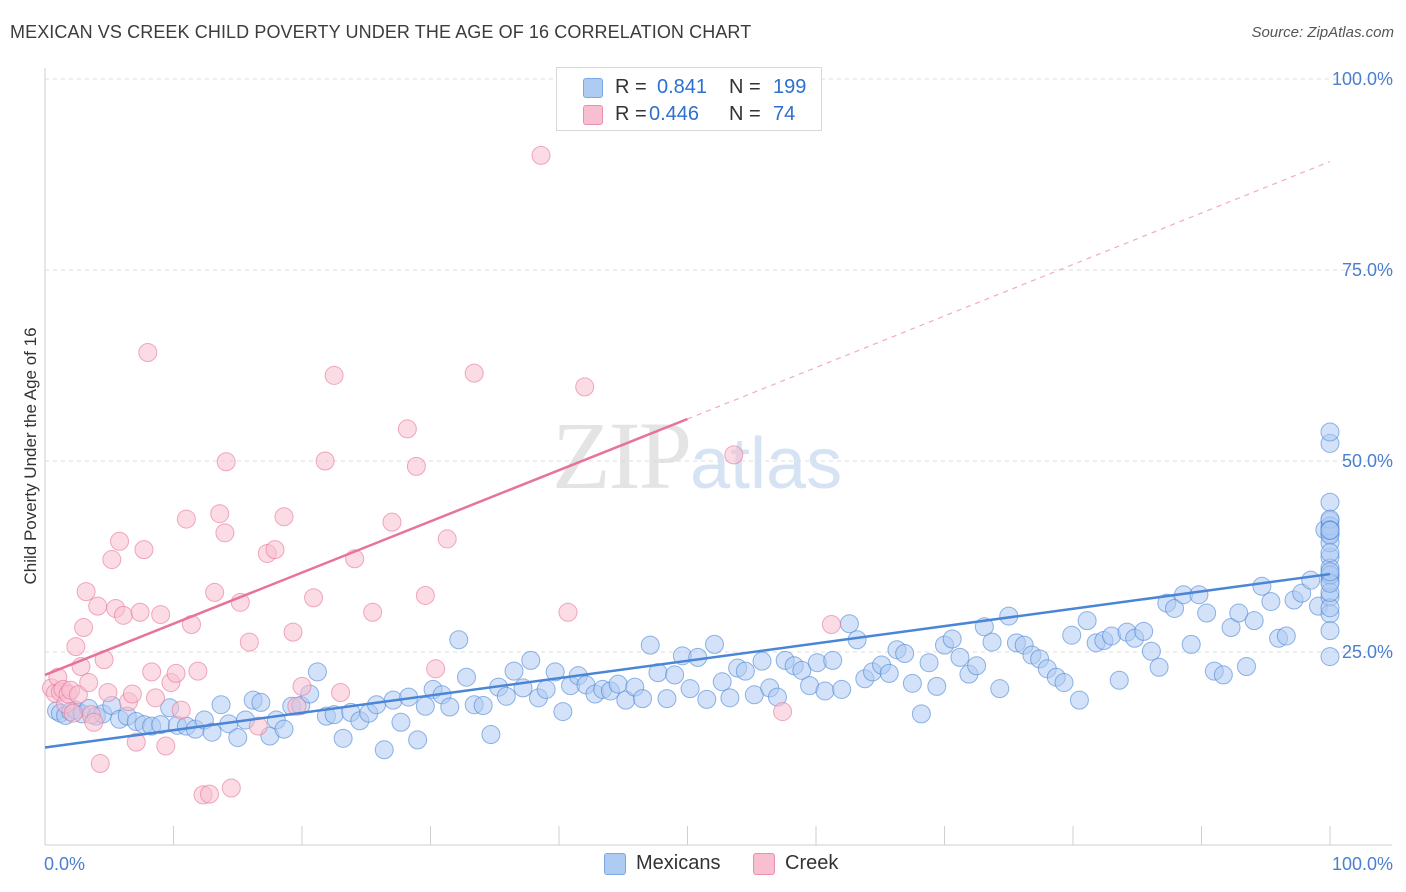 This screenshot has width=1406, height=892. I want to click on trend-line-dashed-creek, so click(1009, 290).